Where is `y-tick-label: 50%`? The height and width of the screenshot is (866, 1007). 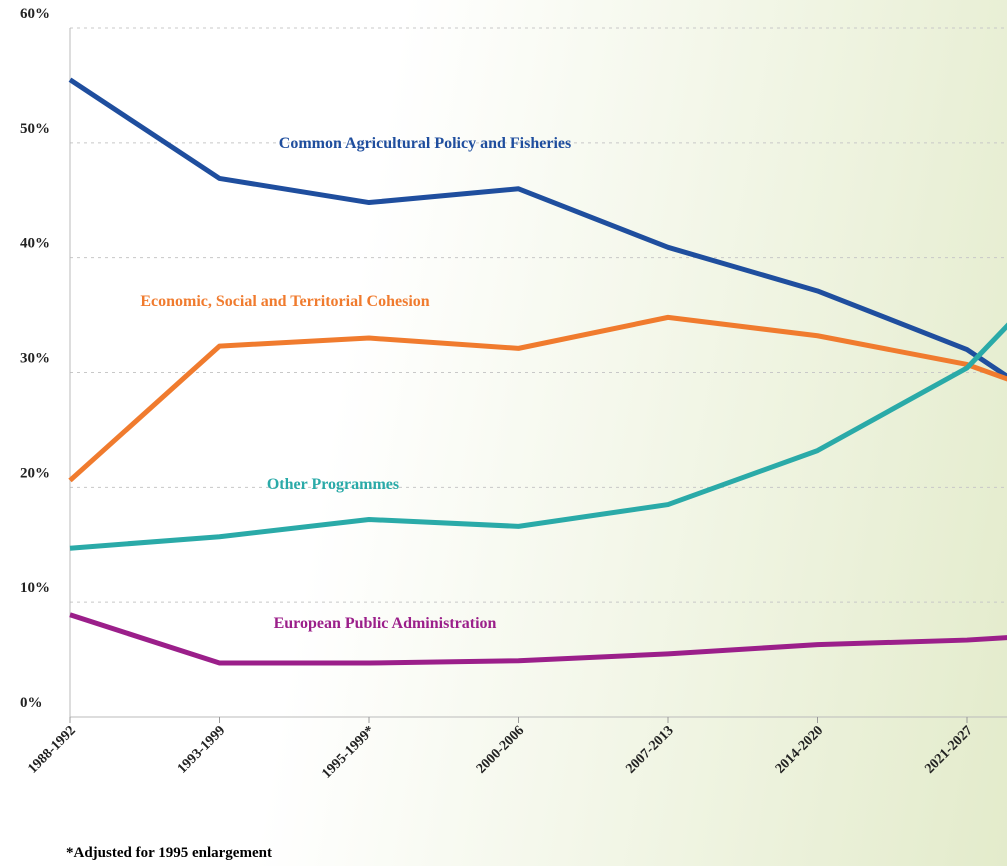
y-tick-label: 50% is located at coordinates (35, 129).